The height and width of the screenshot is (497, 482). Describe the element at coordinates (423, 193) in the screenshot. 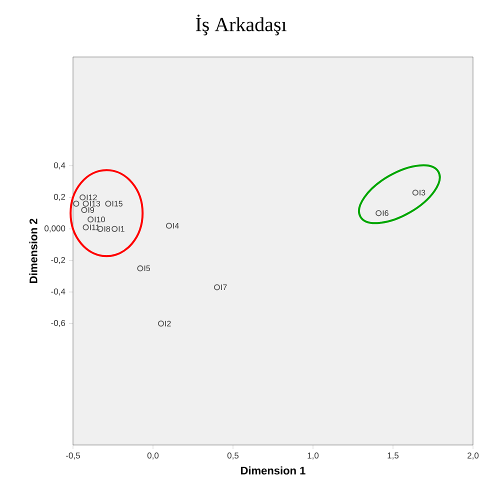

I see `annotation: I3` at that location.